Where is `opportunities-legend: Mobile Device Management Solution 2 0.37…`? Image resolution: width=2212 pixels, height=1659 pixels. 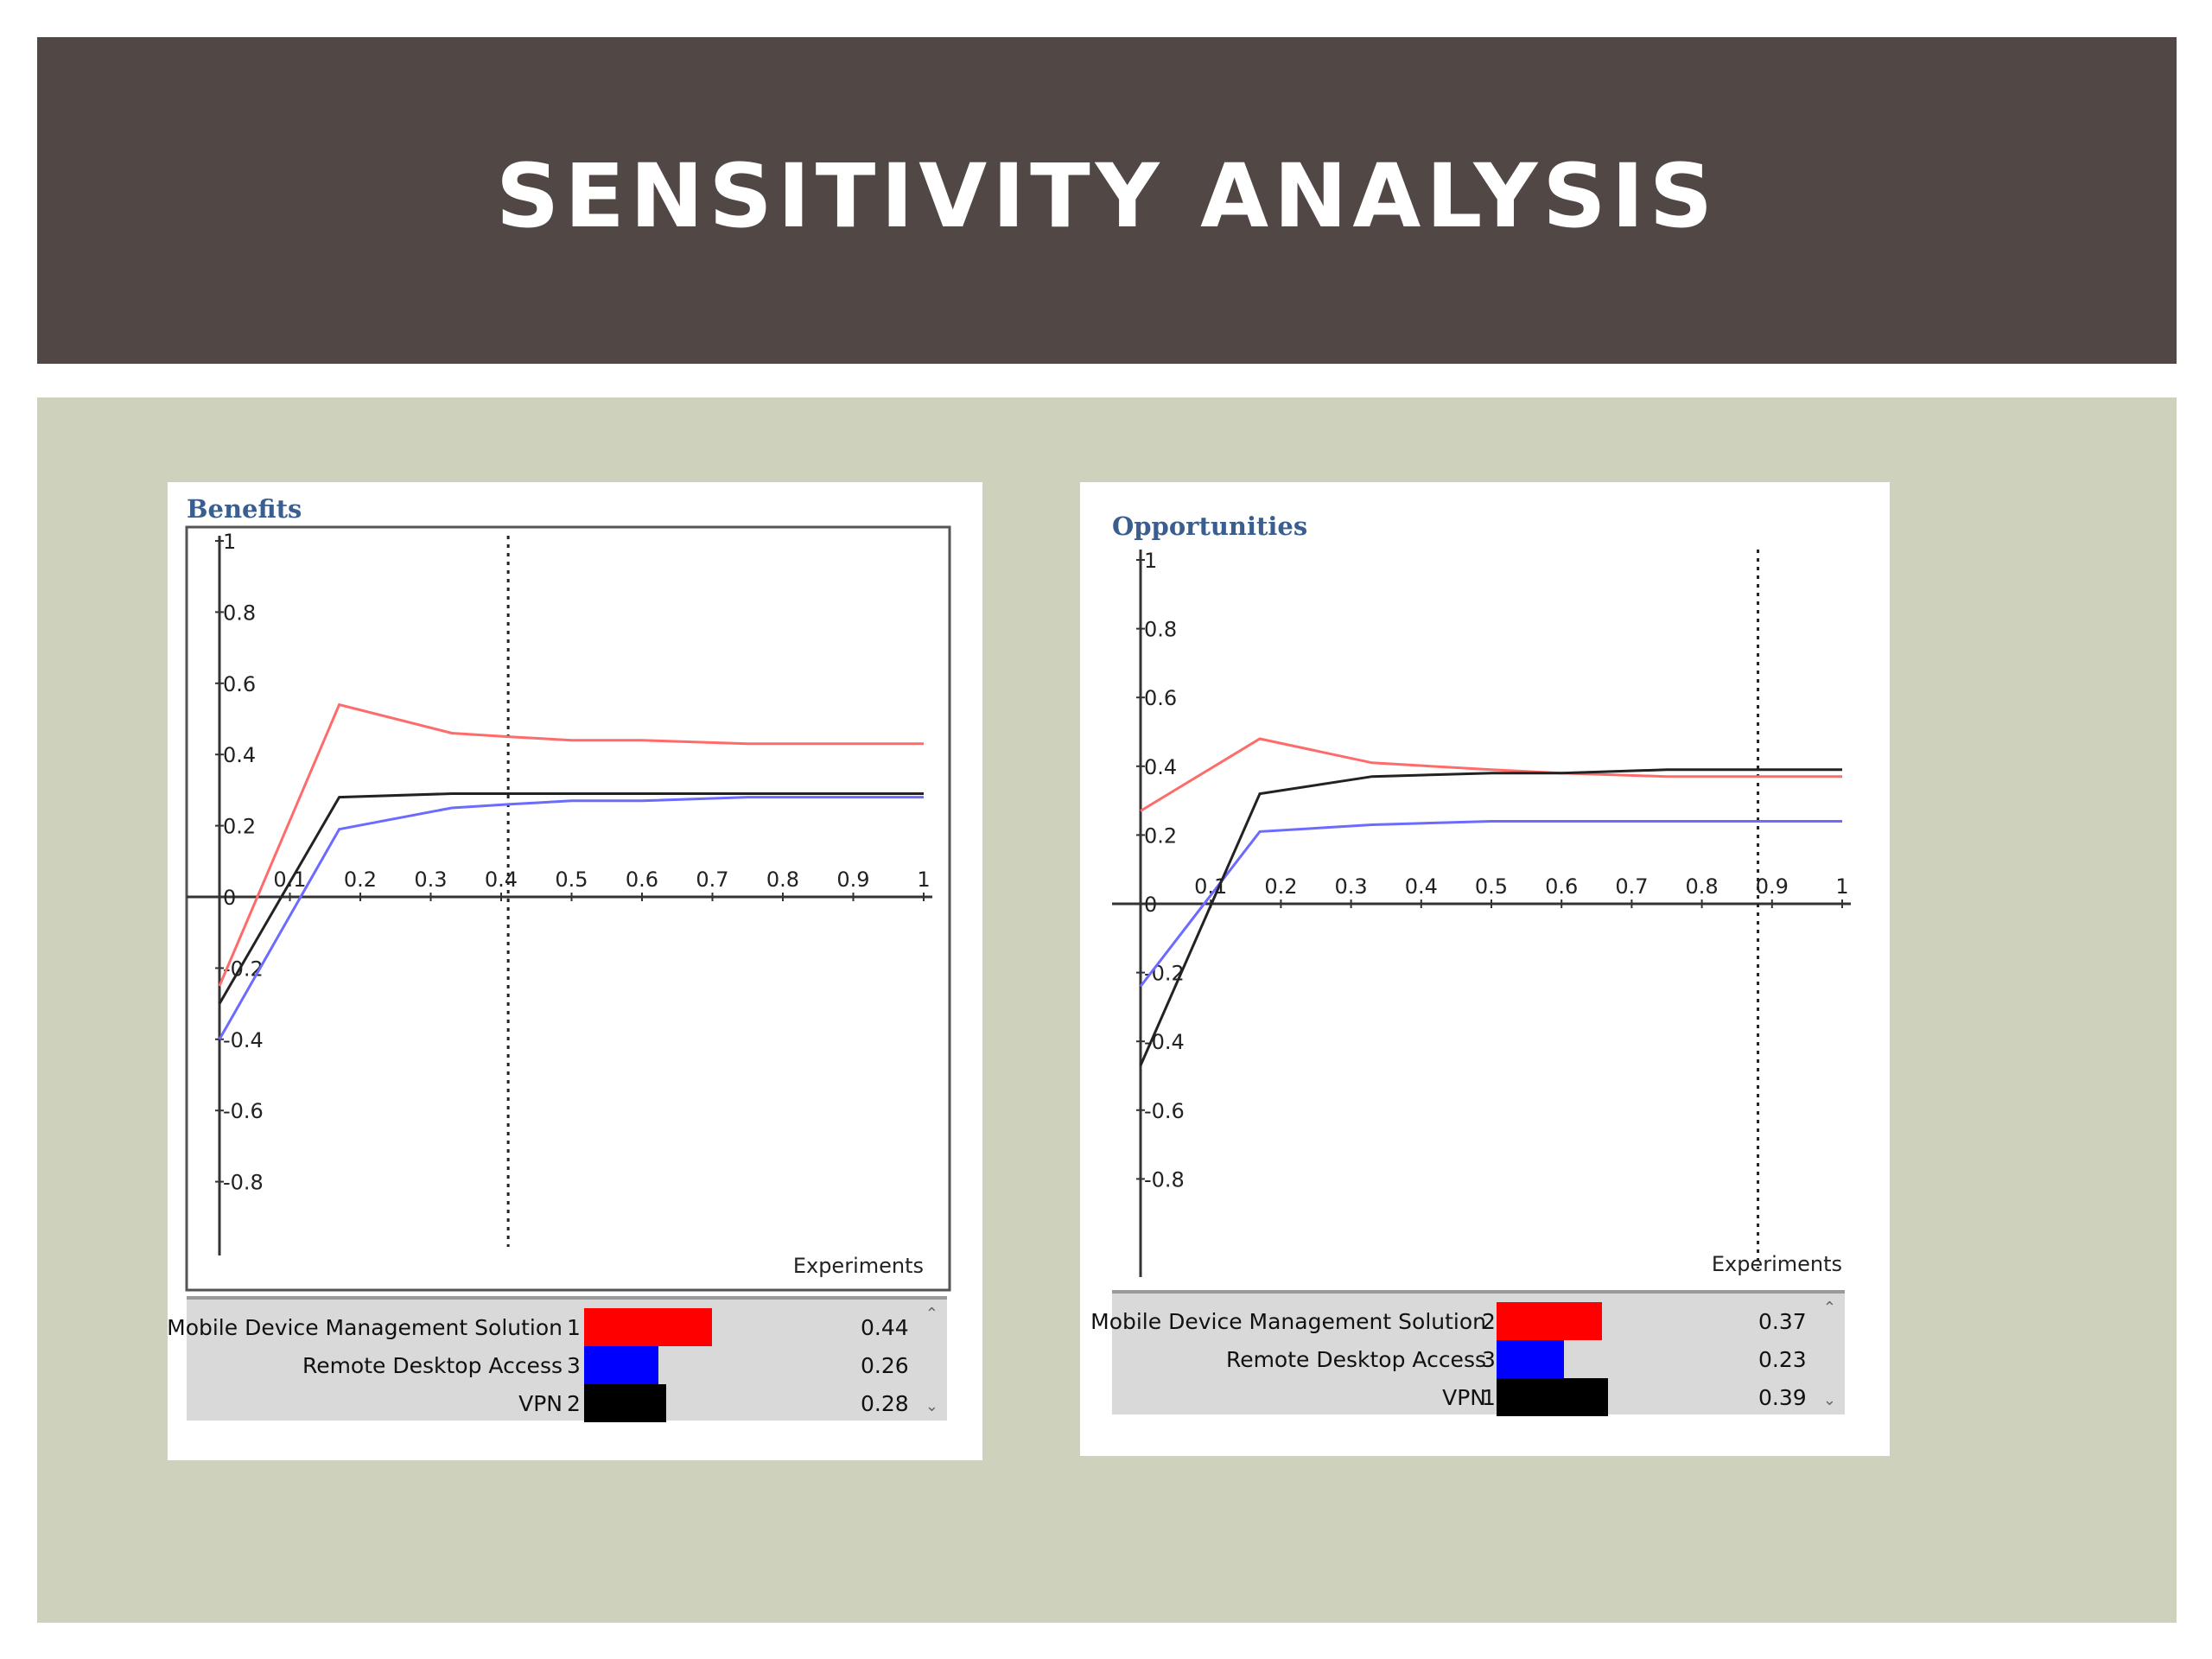
opportunities-legend: Mobile Device Management Solution 2 0.37… is located at coordinates (1467, 1353).